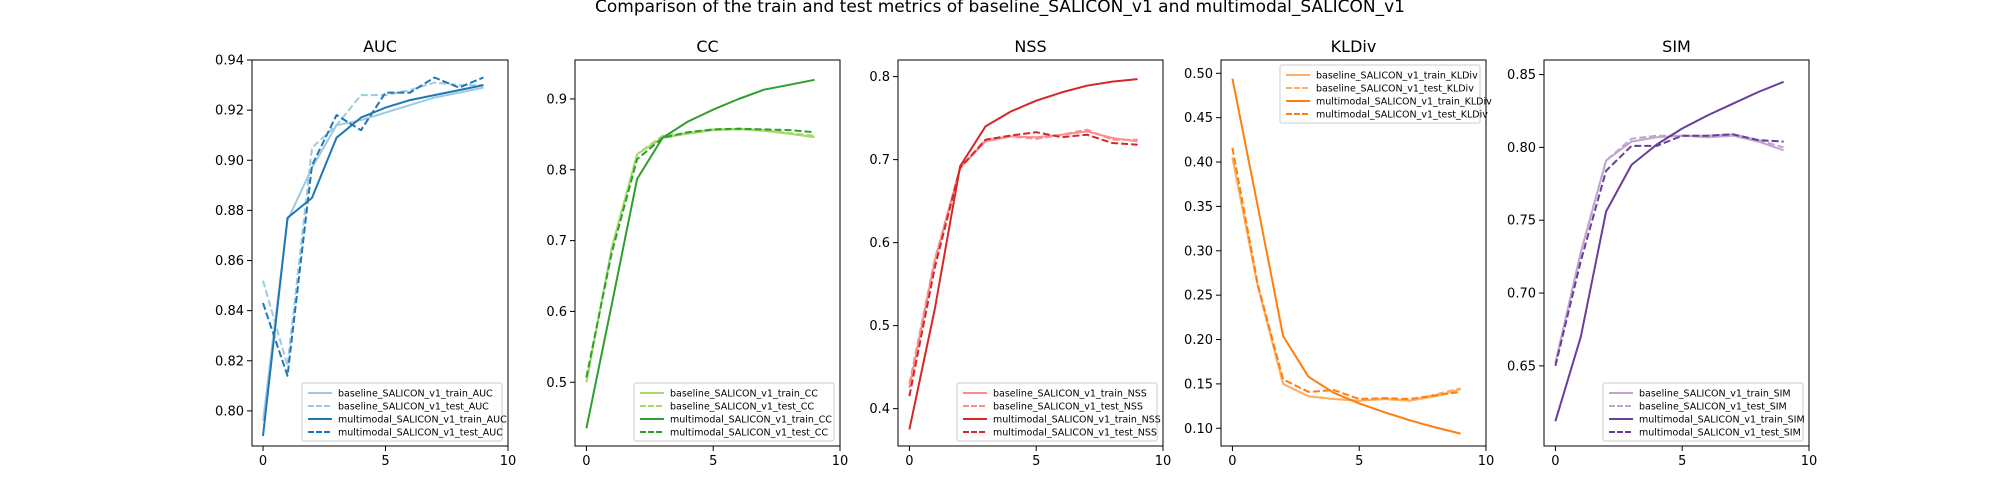 This screenshot has width=2000, height=500. I want to click on y-tick-label: 0.94, so click(229, 61).